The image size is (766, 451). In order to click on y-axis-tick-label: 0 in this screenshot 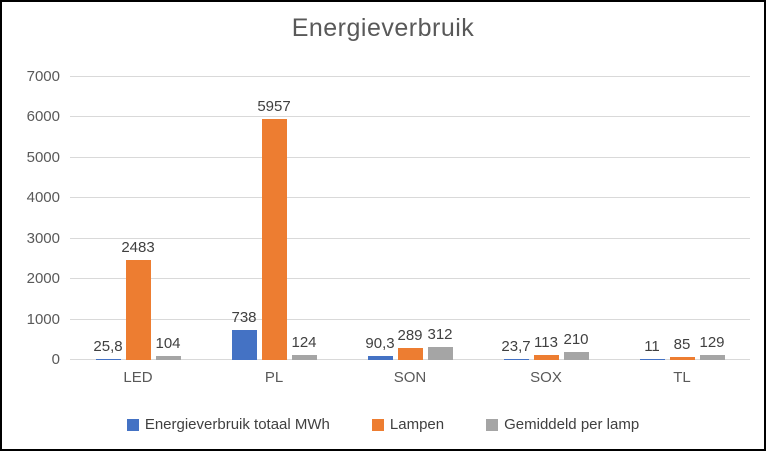, I will do `click(55, 359)`.